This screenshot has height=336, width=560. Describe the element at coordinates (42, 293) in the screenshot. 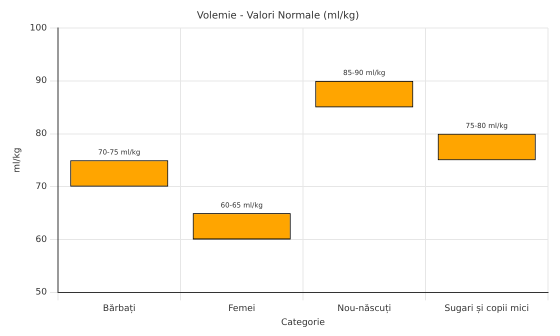

I see `y-tick-label: 50` at that location.